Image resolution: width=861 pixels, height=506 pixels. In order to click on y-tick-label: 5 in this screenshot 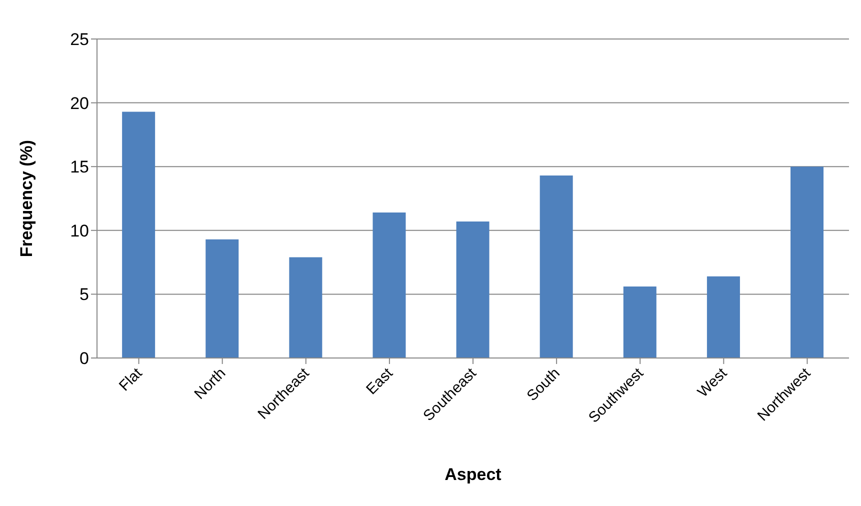, I will do `click(84, 294)`.